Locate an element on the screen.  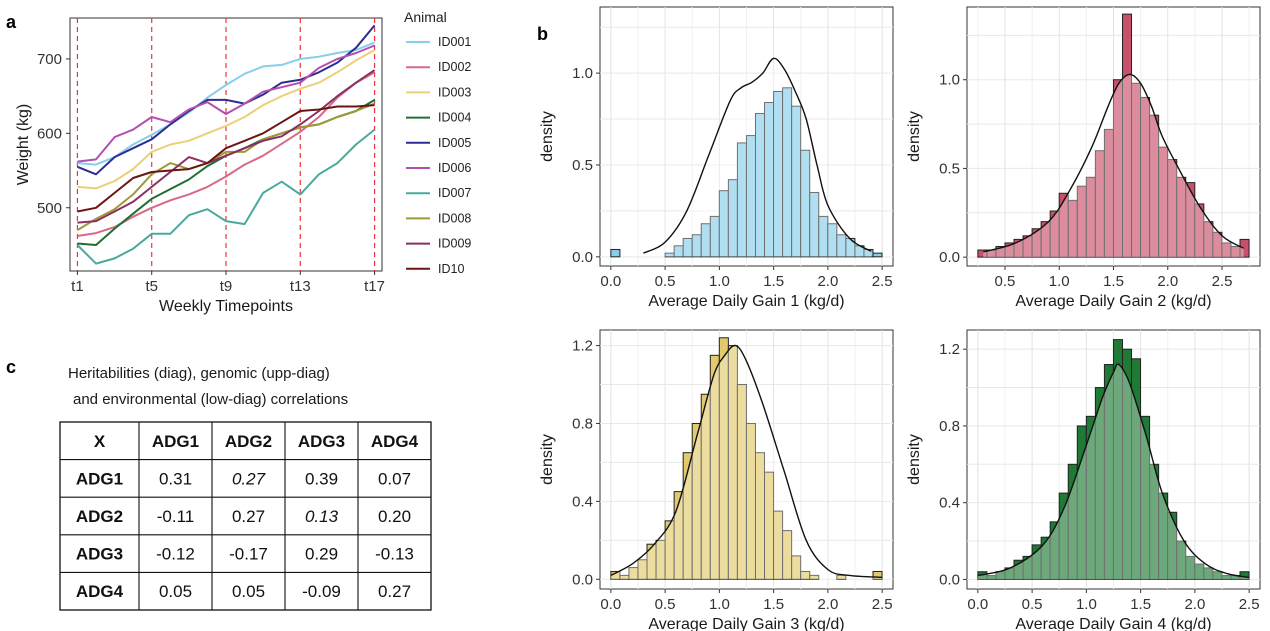
table-cell: -0.11 is located at coordinates (176, 516).